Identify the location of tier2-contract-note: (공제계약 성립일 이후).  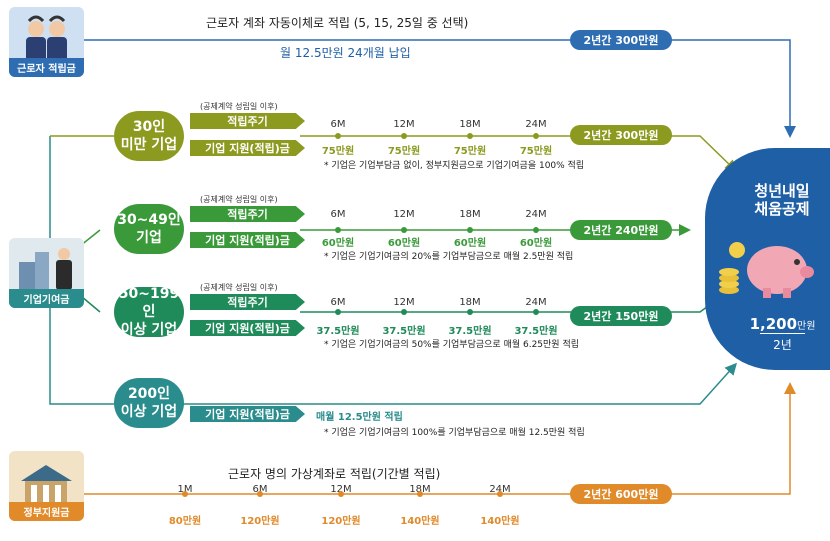
(239, 199).